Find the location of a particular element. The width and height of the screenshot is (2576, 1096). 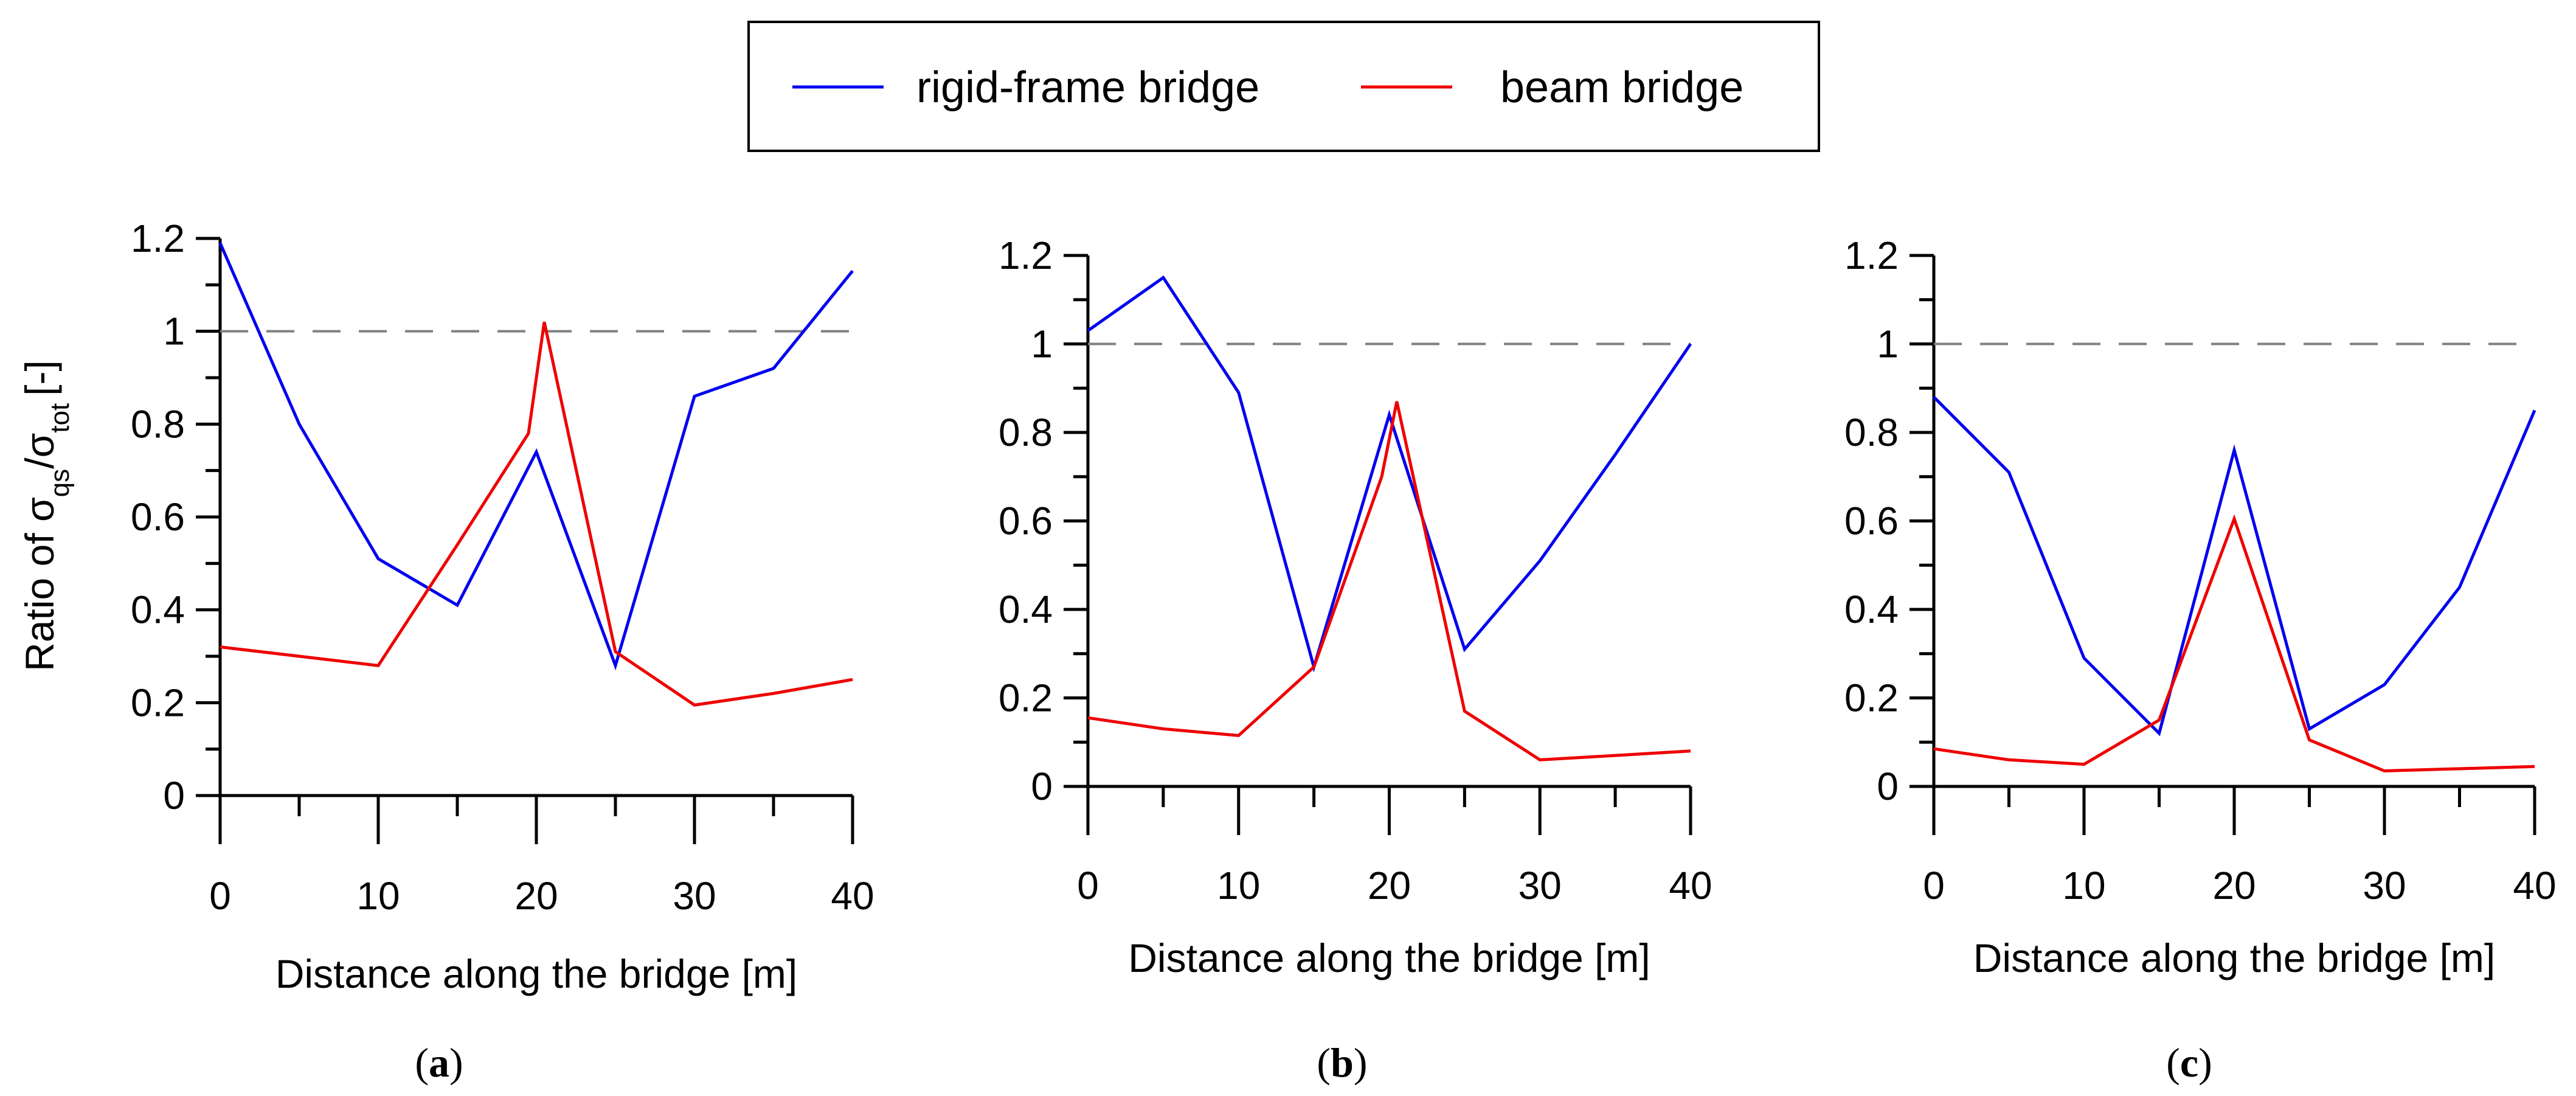

legend: rigid-frame bridge beam bridge is located at coordinates (1283, 87).